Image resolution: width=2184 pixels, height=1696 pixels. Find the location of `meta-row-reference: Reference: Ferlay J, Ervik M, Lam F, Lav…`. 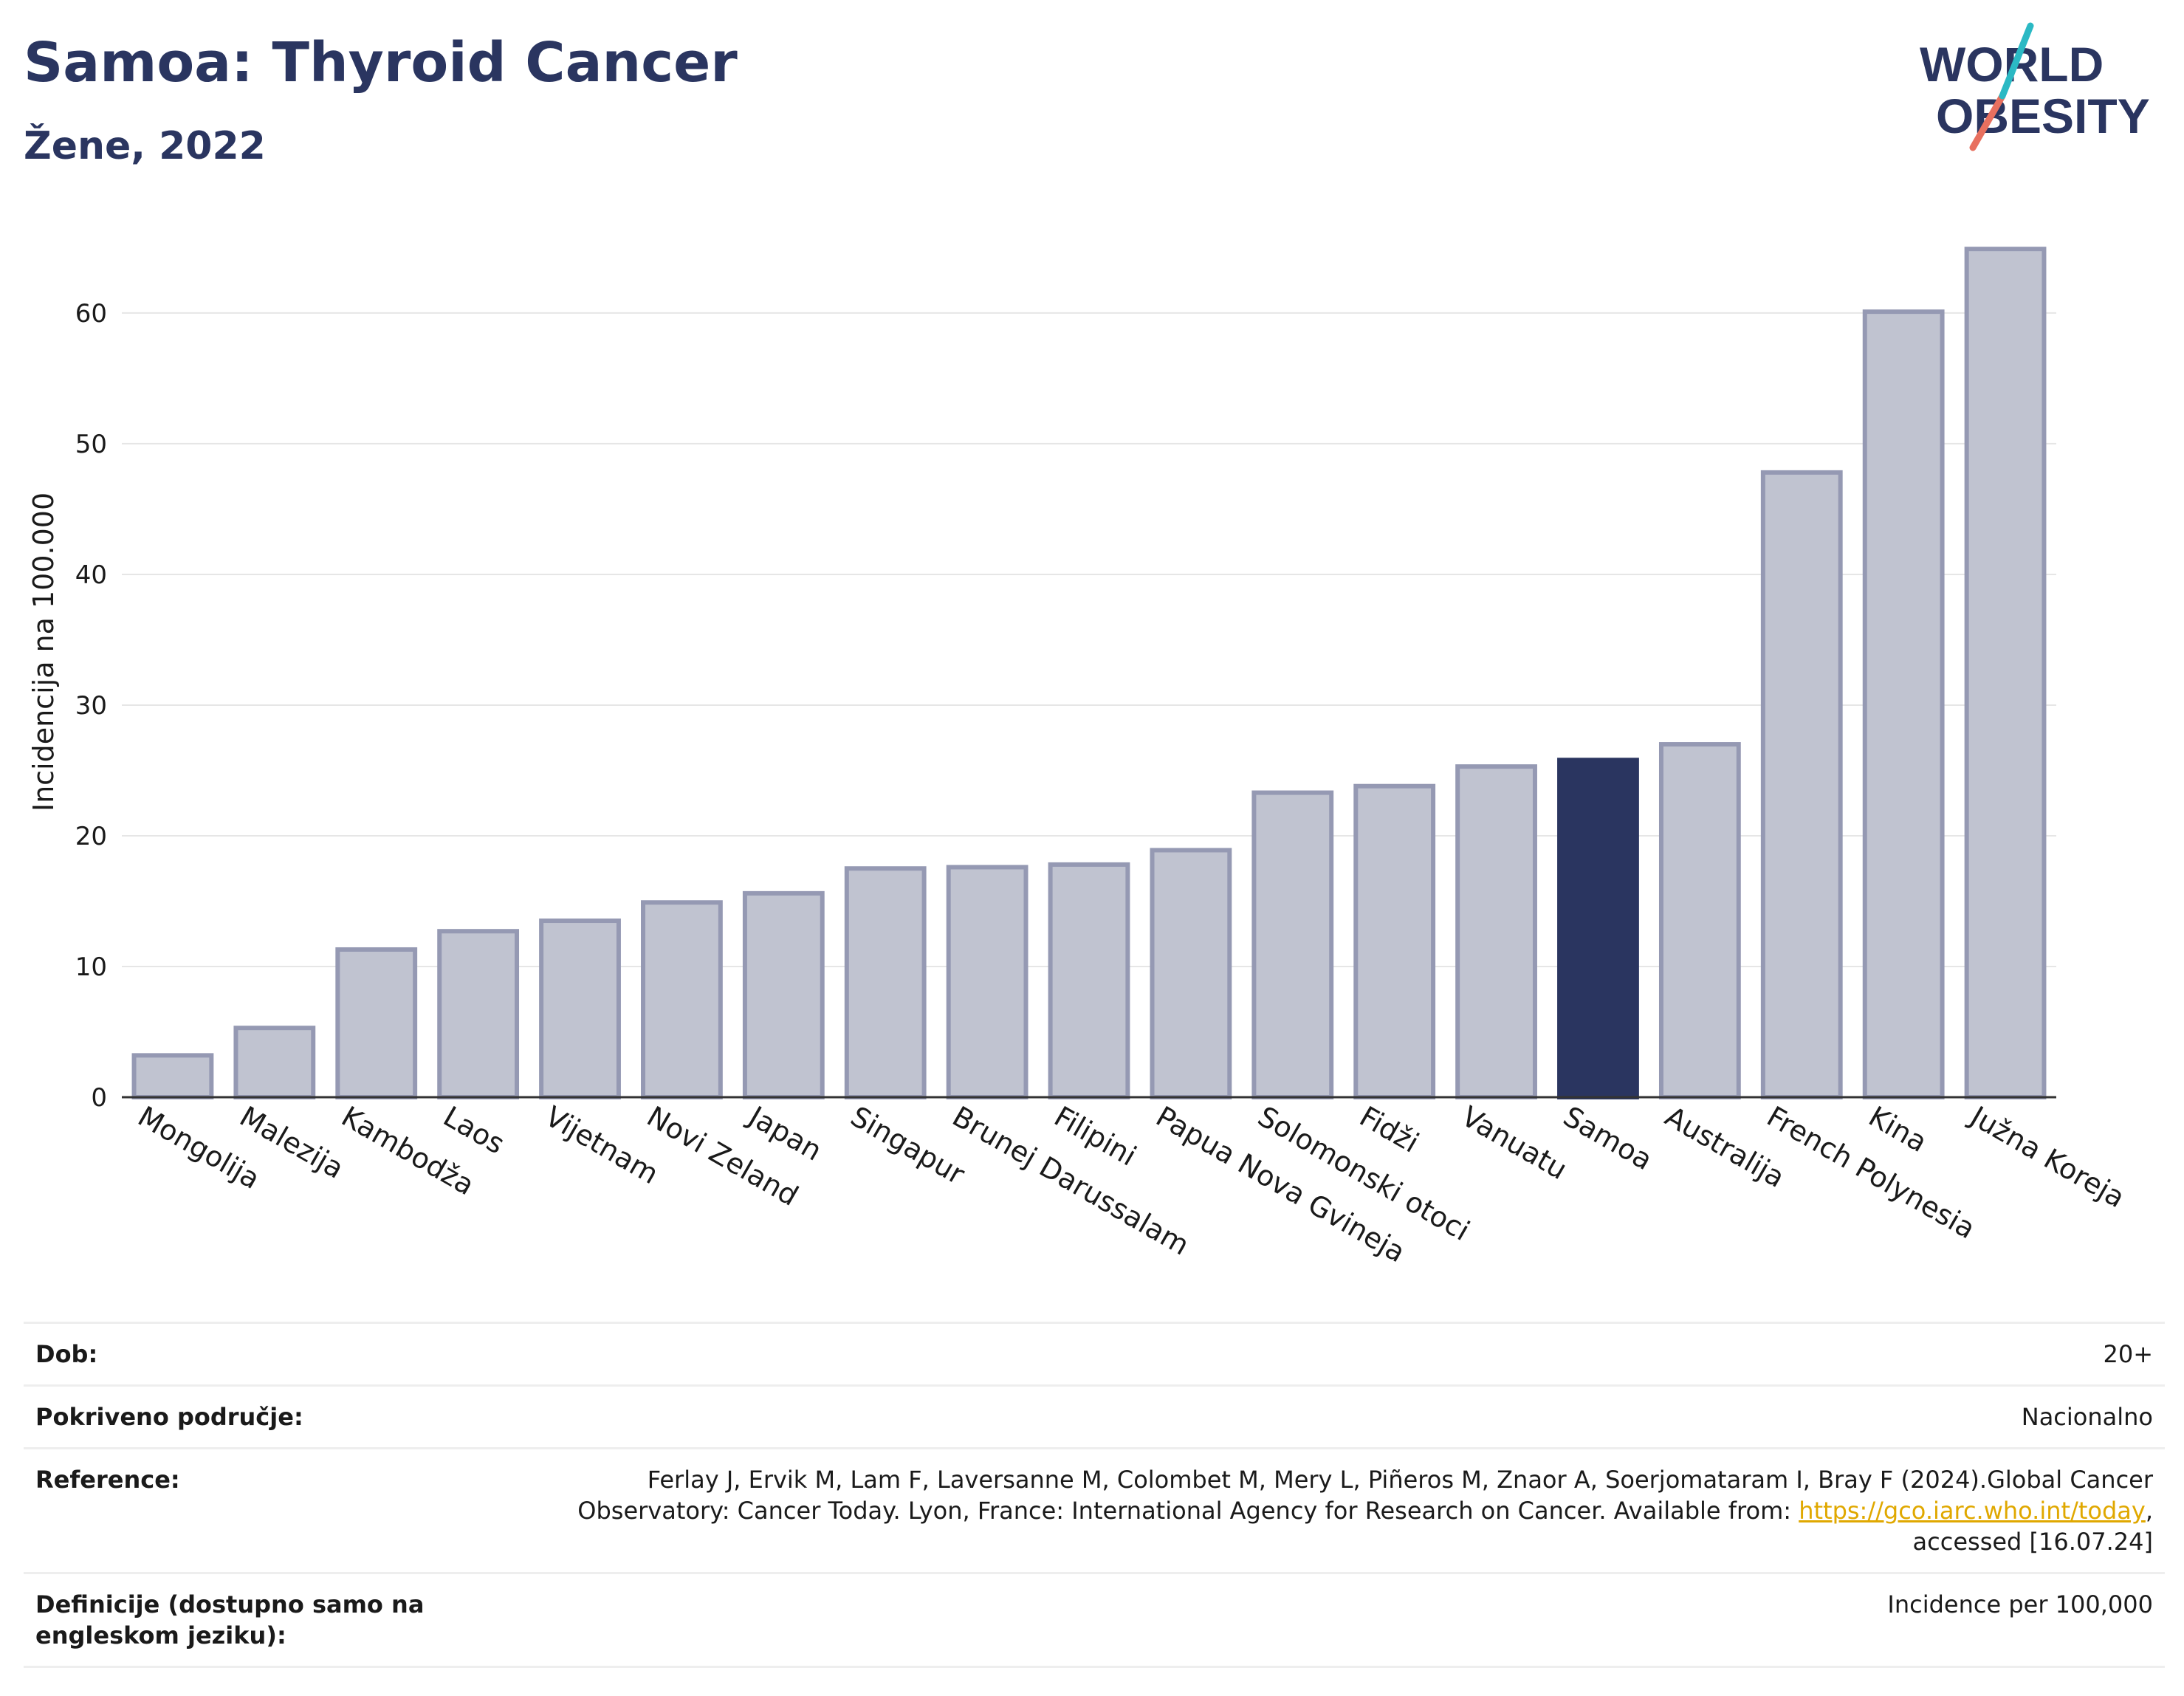

meta-row-reference: Reference: Ferlay J, Ervik M, Lam F, Lav… is located at coordinates (1095, 1511).